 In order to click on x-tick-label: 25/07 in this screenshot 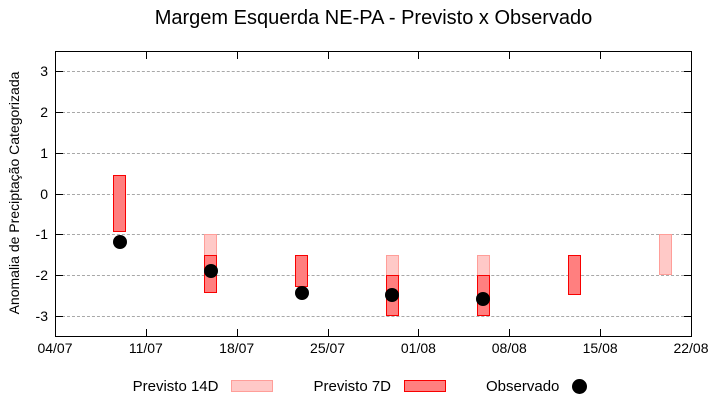, I will do `click(328, 348)`.